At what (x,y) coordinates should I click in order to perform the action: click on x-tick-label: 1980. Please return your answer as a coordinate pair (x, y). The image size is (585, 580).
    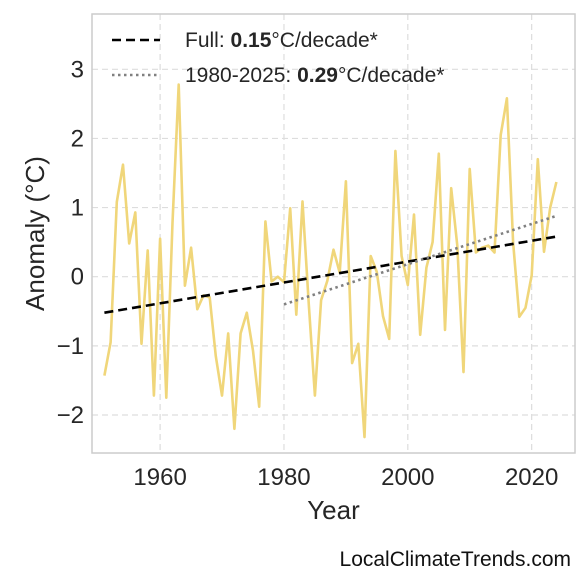
    Looking at the image, I should click on (283, 477).